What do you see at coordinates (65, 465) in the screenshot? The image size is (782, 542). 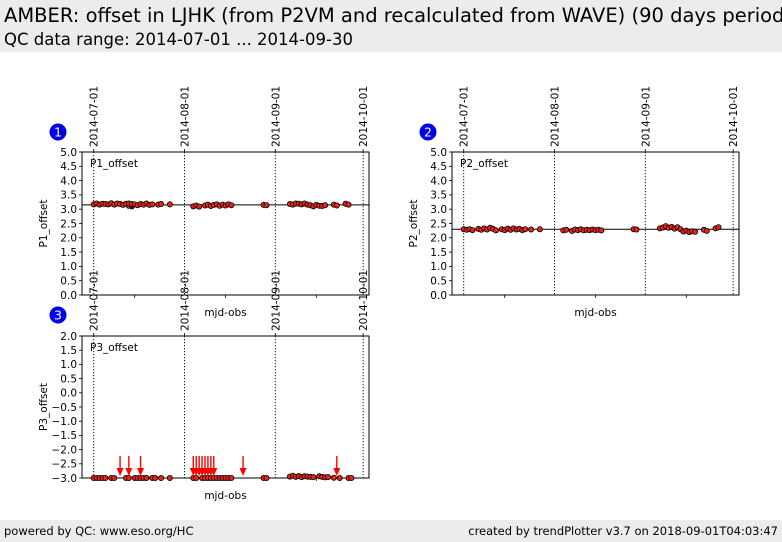 I see `y-tick-label: −2.5` at bounding box center [65, 465].